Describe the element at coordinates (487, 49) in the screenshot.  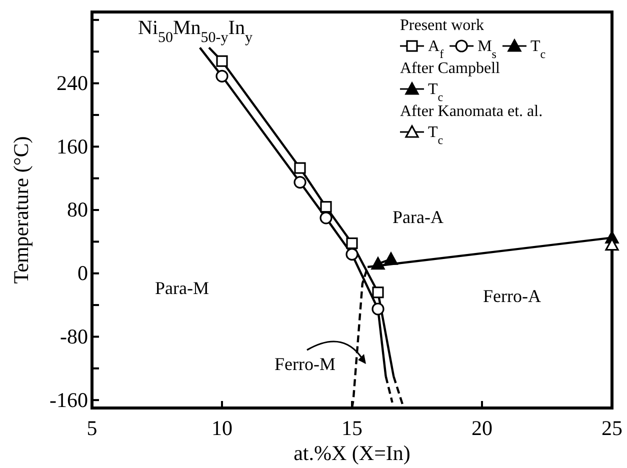
I see `legend-label: M$_{s}$` at that location.